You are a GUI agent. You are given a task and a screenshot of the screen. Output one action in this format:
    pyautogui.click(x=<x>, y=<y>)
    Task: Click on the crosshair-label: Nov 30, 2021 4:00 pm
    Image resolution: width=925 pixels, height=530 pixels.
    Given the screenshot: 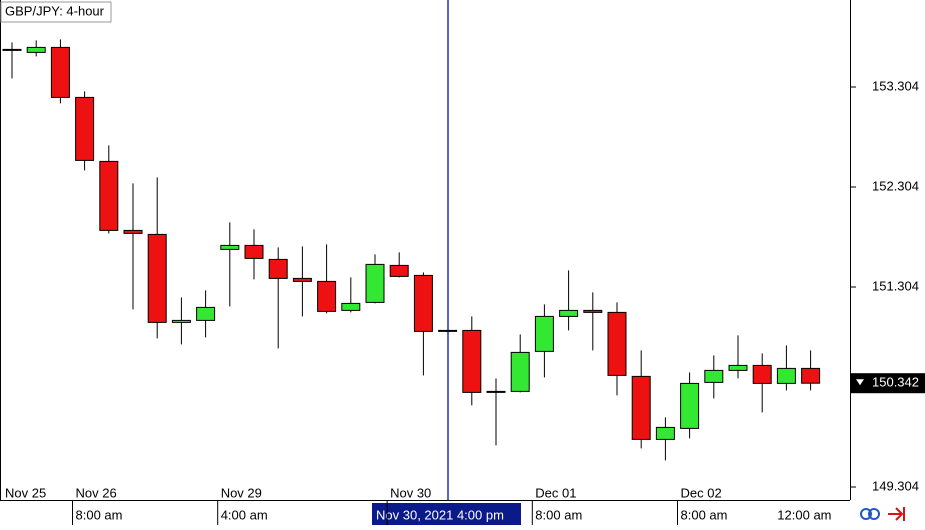 What is the action you would take?
    pyautogui.click(x=440, y=514)
    